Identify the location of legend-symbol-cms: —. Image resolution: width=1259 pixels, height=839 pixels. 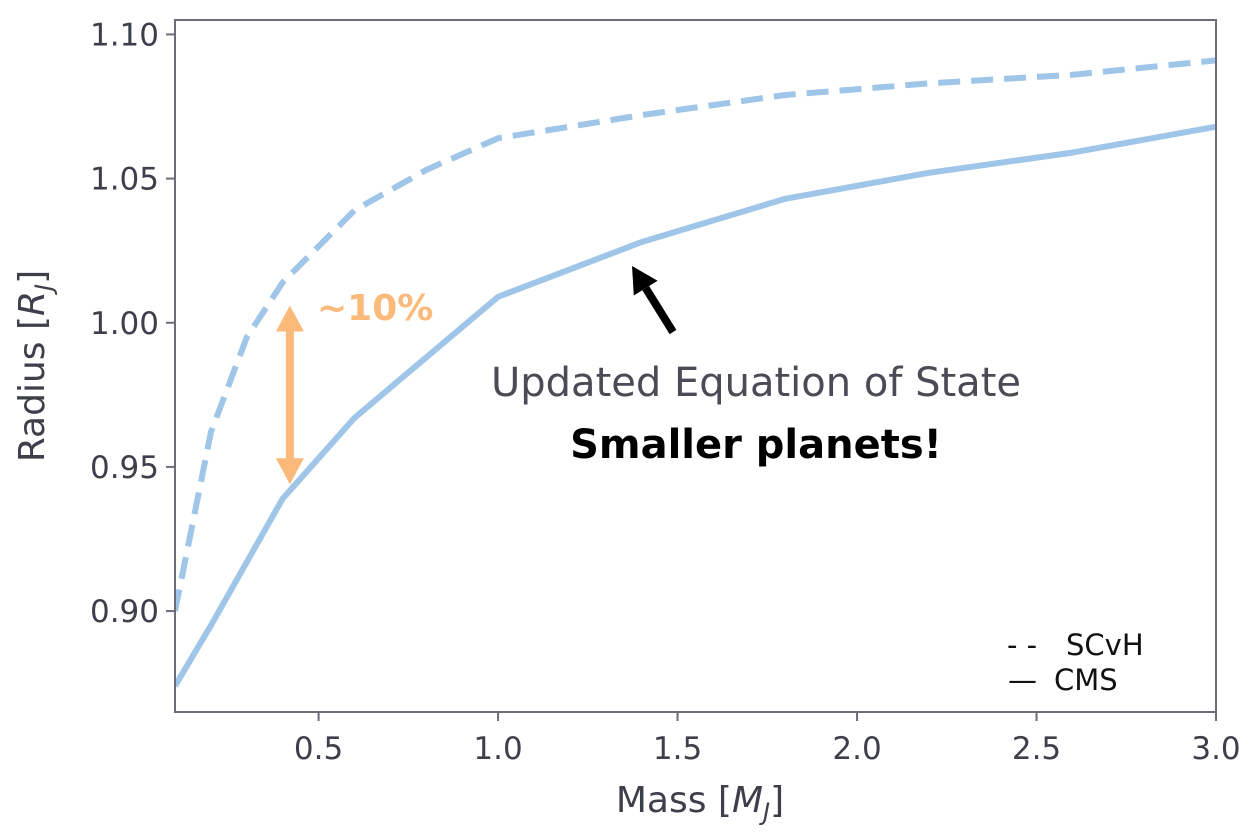
(1022, 680).